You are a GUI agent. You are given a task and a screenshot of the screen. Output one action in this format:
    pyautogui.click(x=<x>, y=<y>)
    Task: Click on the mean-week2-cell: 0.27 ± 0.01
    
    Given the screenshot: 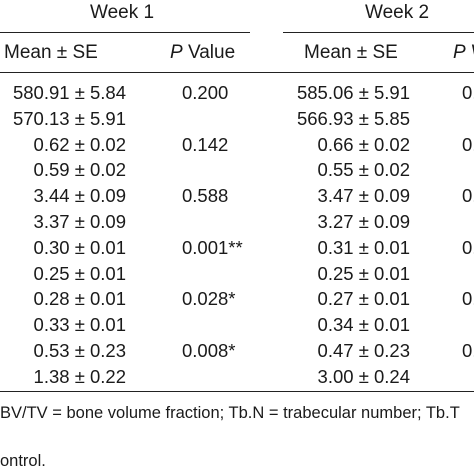 What is the action you would take?
    pyautogui.click(x=363, y=298)
    